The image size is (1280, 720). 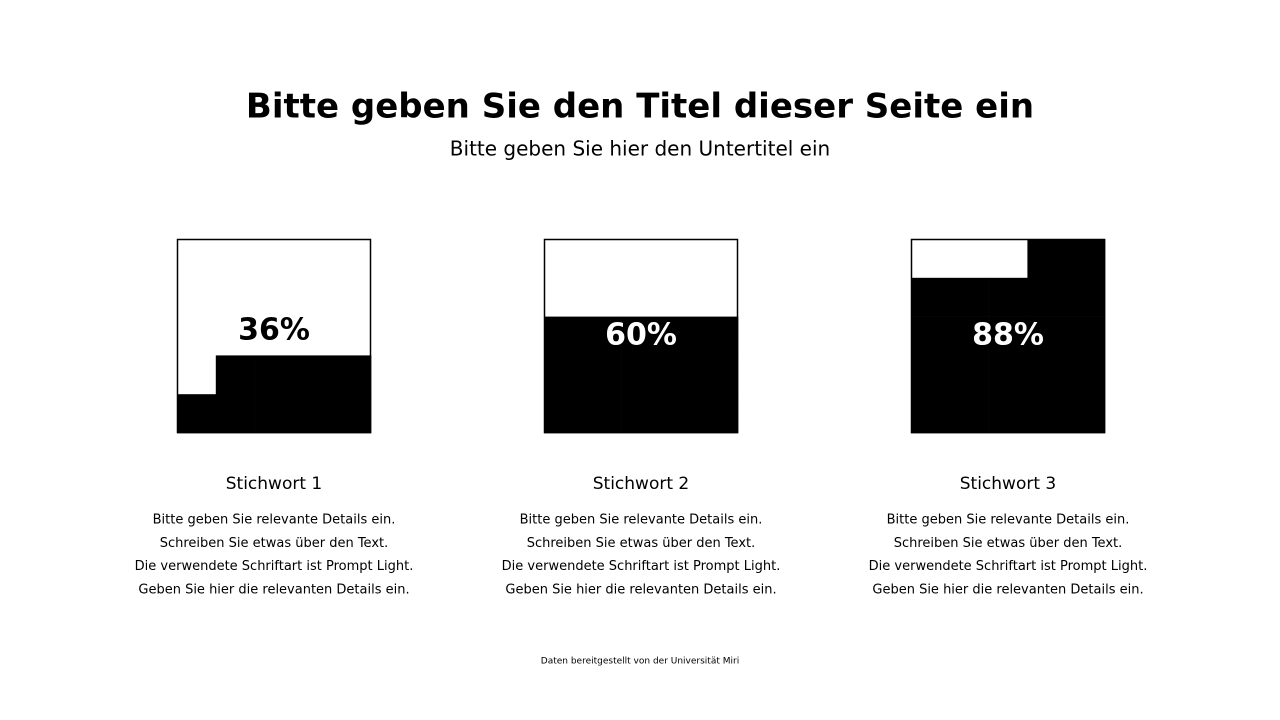 I want to click on value-label: 60%, so click(x=641, y=335).